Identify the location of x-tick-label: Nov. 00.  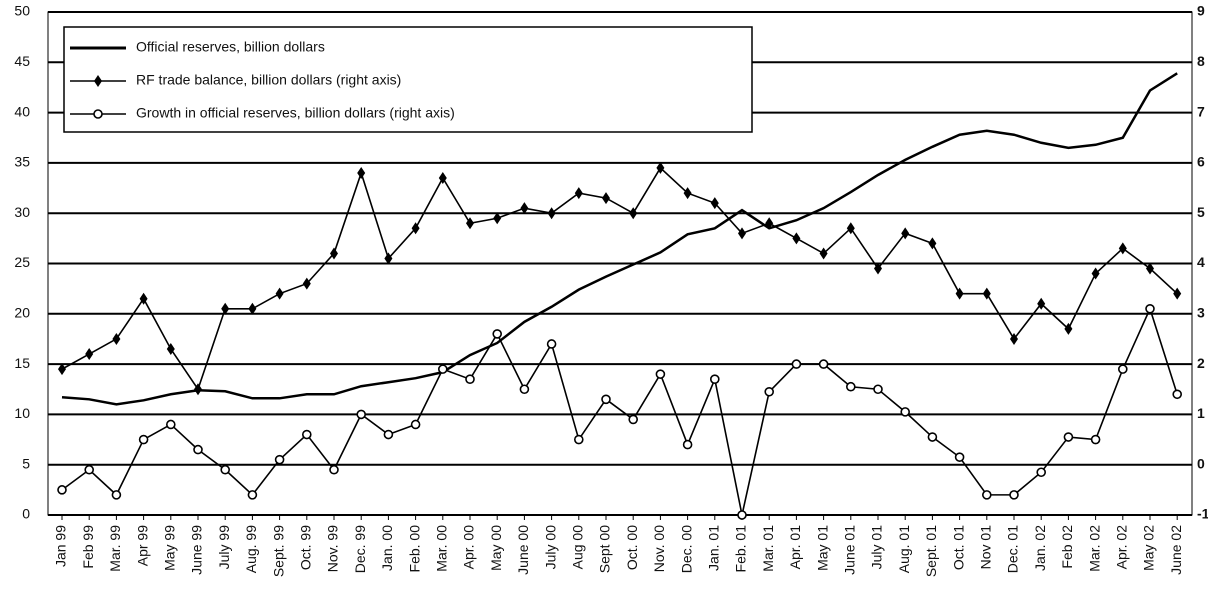
(659, 548).